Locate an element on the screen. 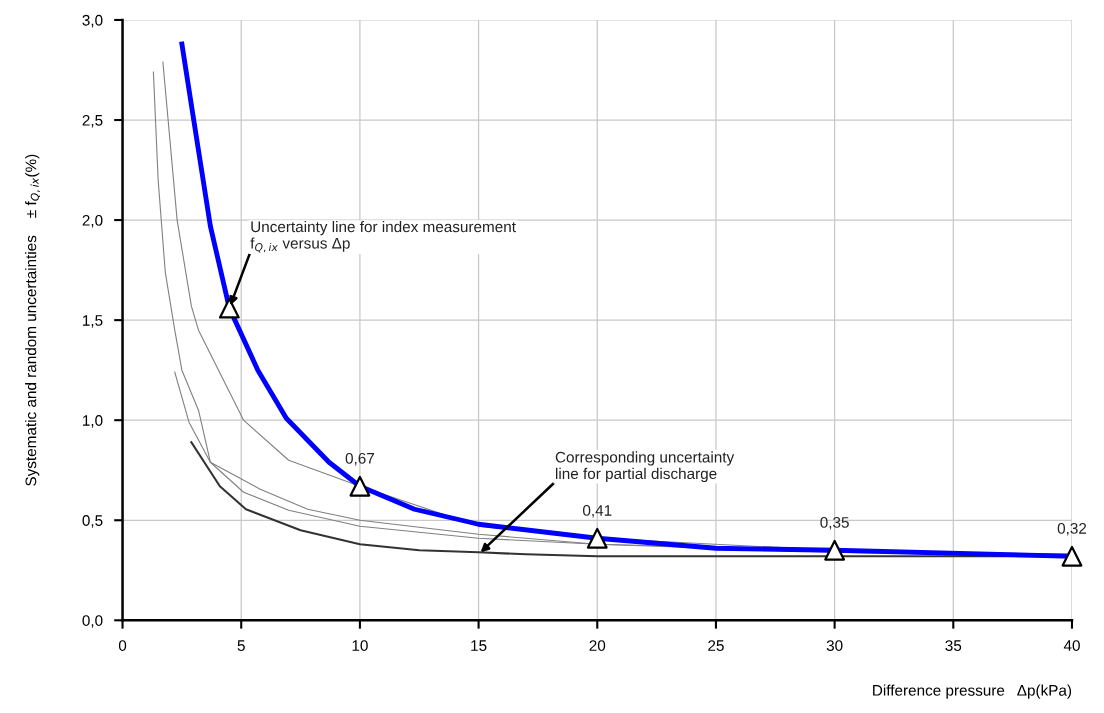  data-label: 0,32 is located at coordinates (1072, 529).